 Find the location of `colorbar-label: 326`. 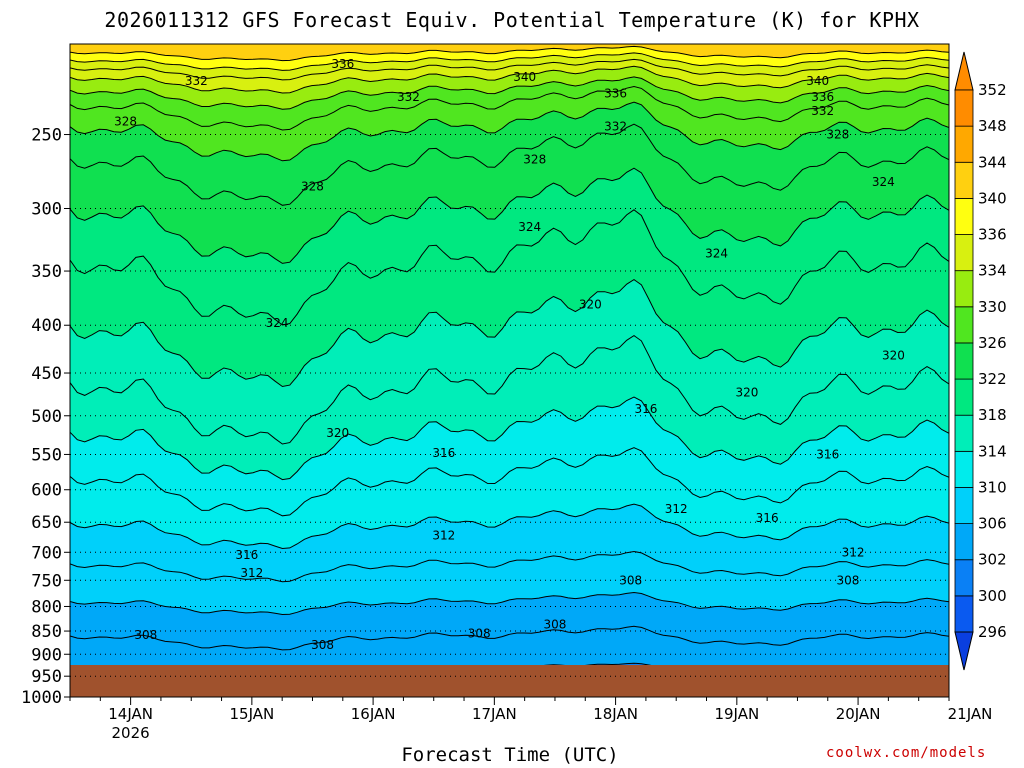

colorbar-label: 326 is located at coordinates (992, 343).